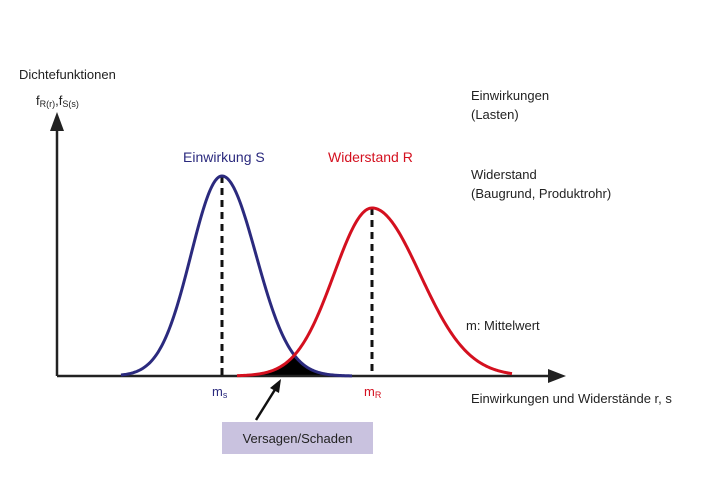  I want to click on x-axis-arrowhead, so click(557, 376).